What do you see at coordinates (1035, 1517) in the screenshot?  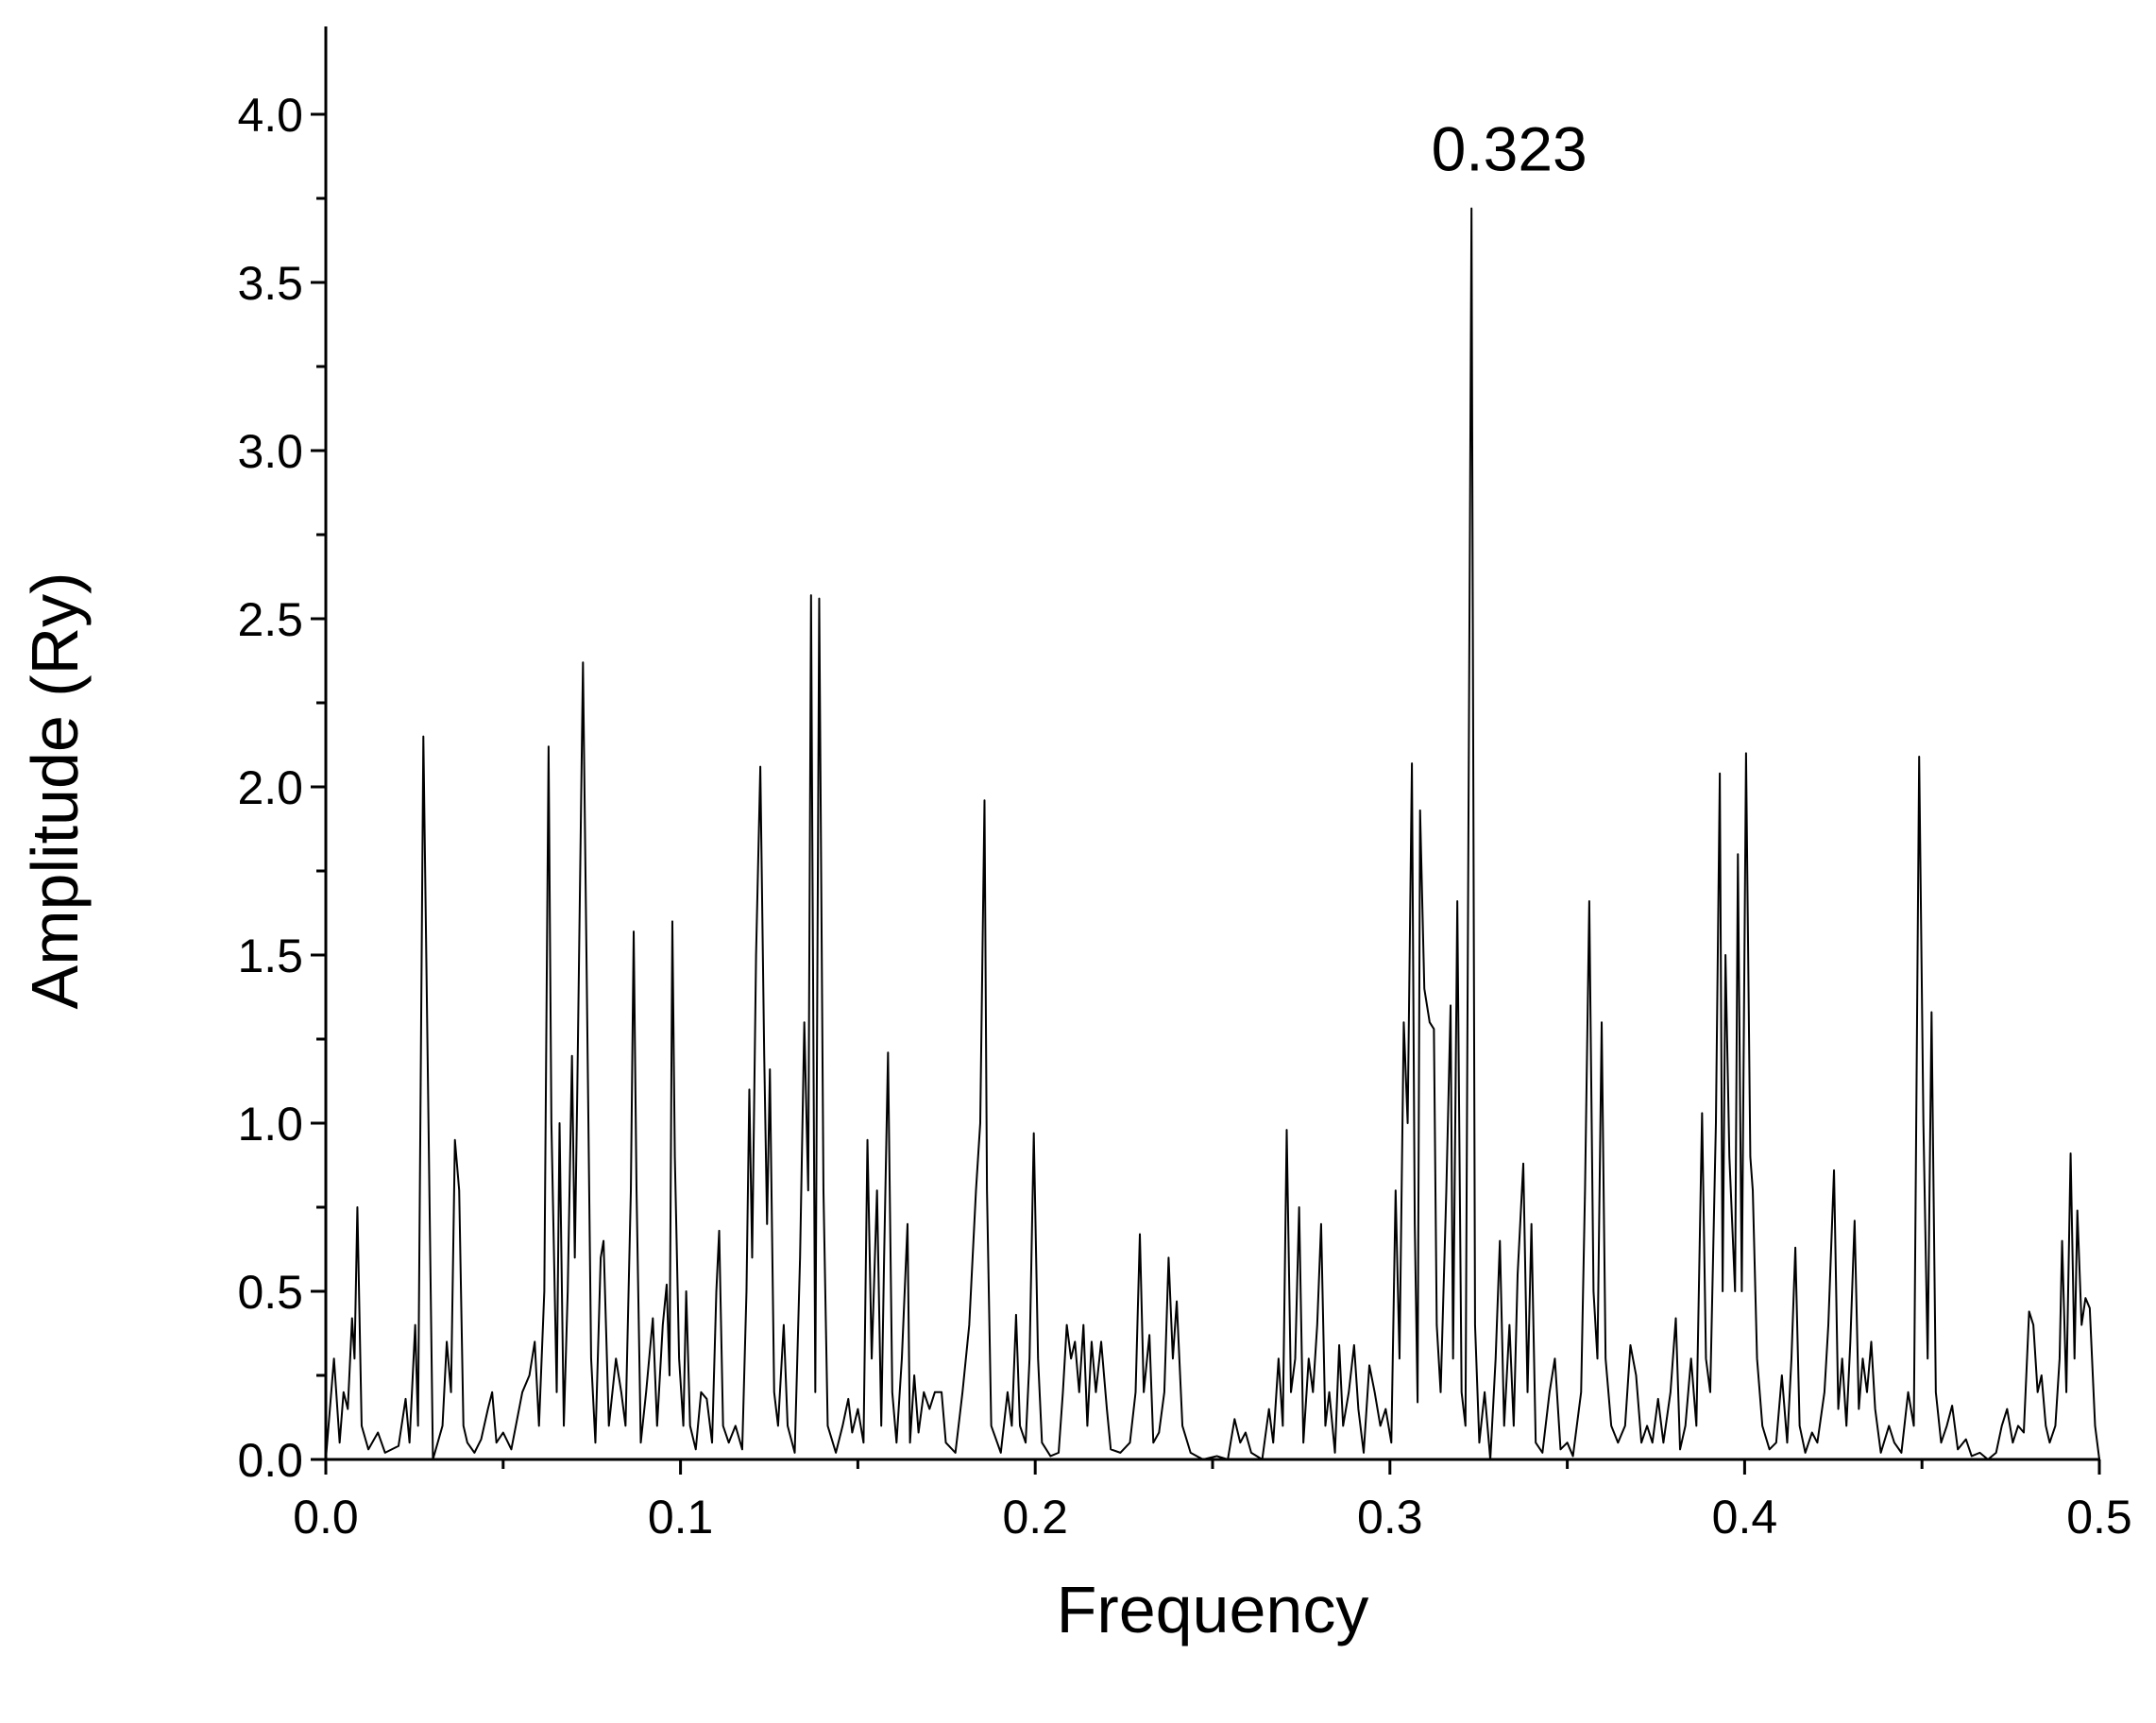 I see `x-tick-label: 0.2` at bounding box center [1035, 1517].